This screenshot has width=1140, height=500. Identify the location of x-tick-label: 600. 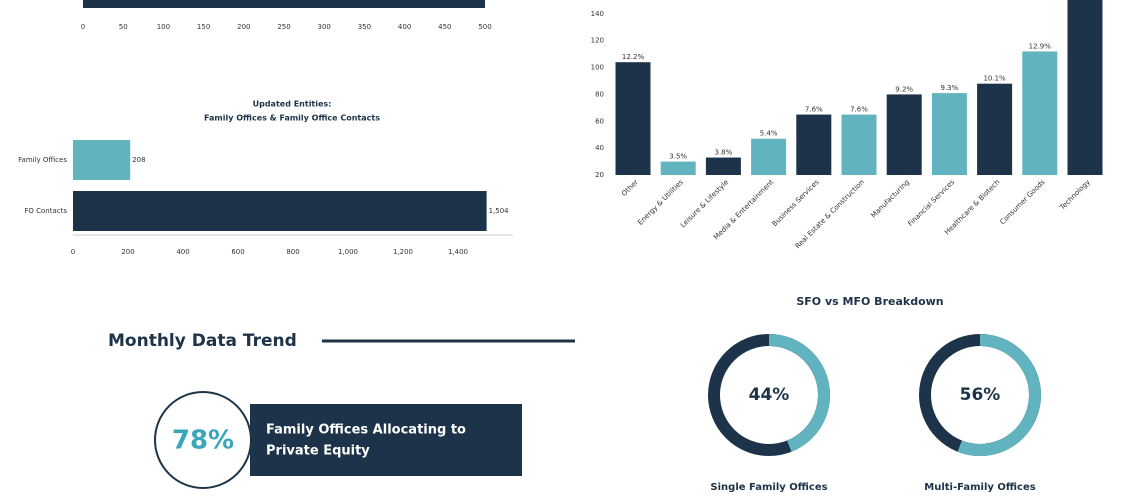
(237, 252).